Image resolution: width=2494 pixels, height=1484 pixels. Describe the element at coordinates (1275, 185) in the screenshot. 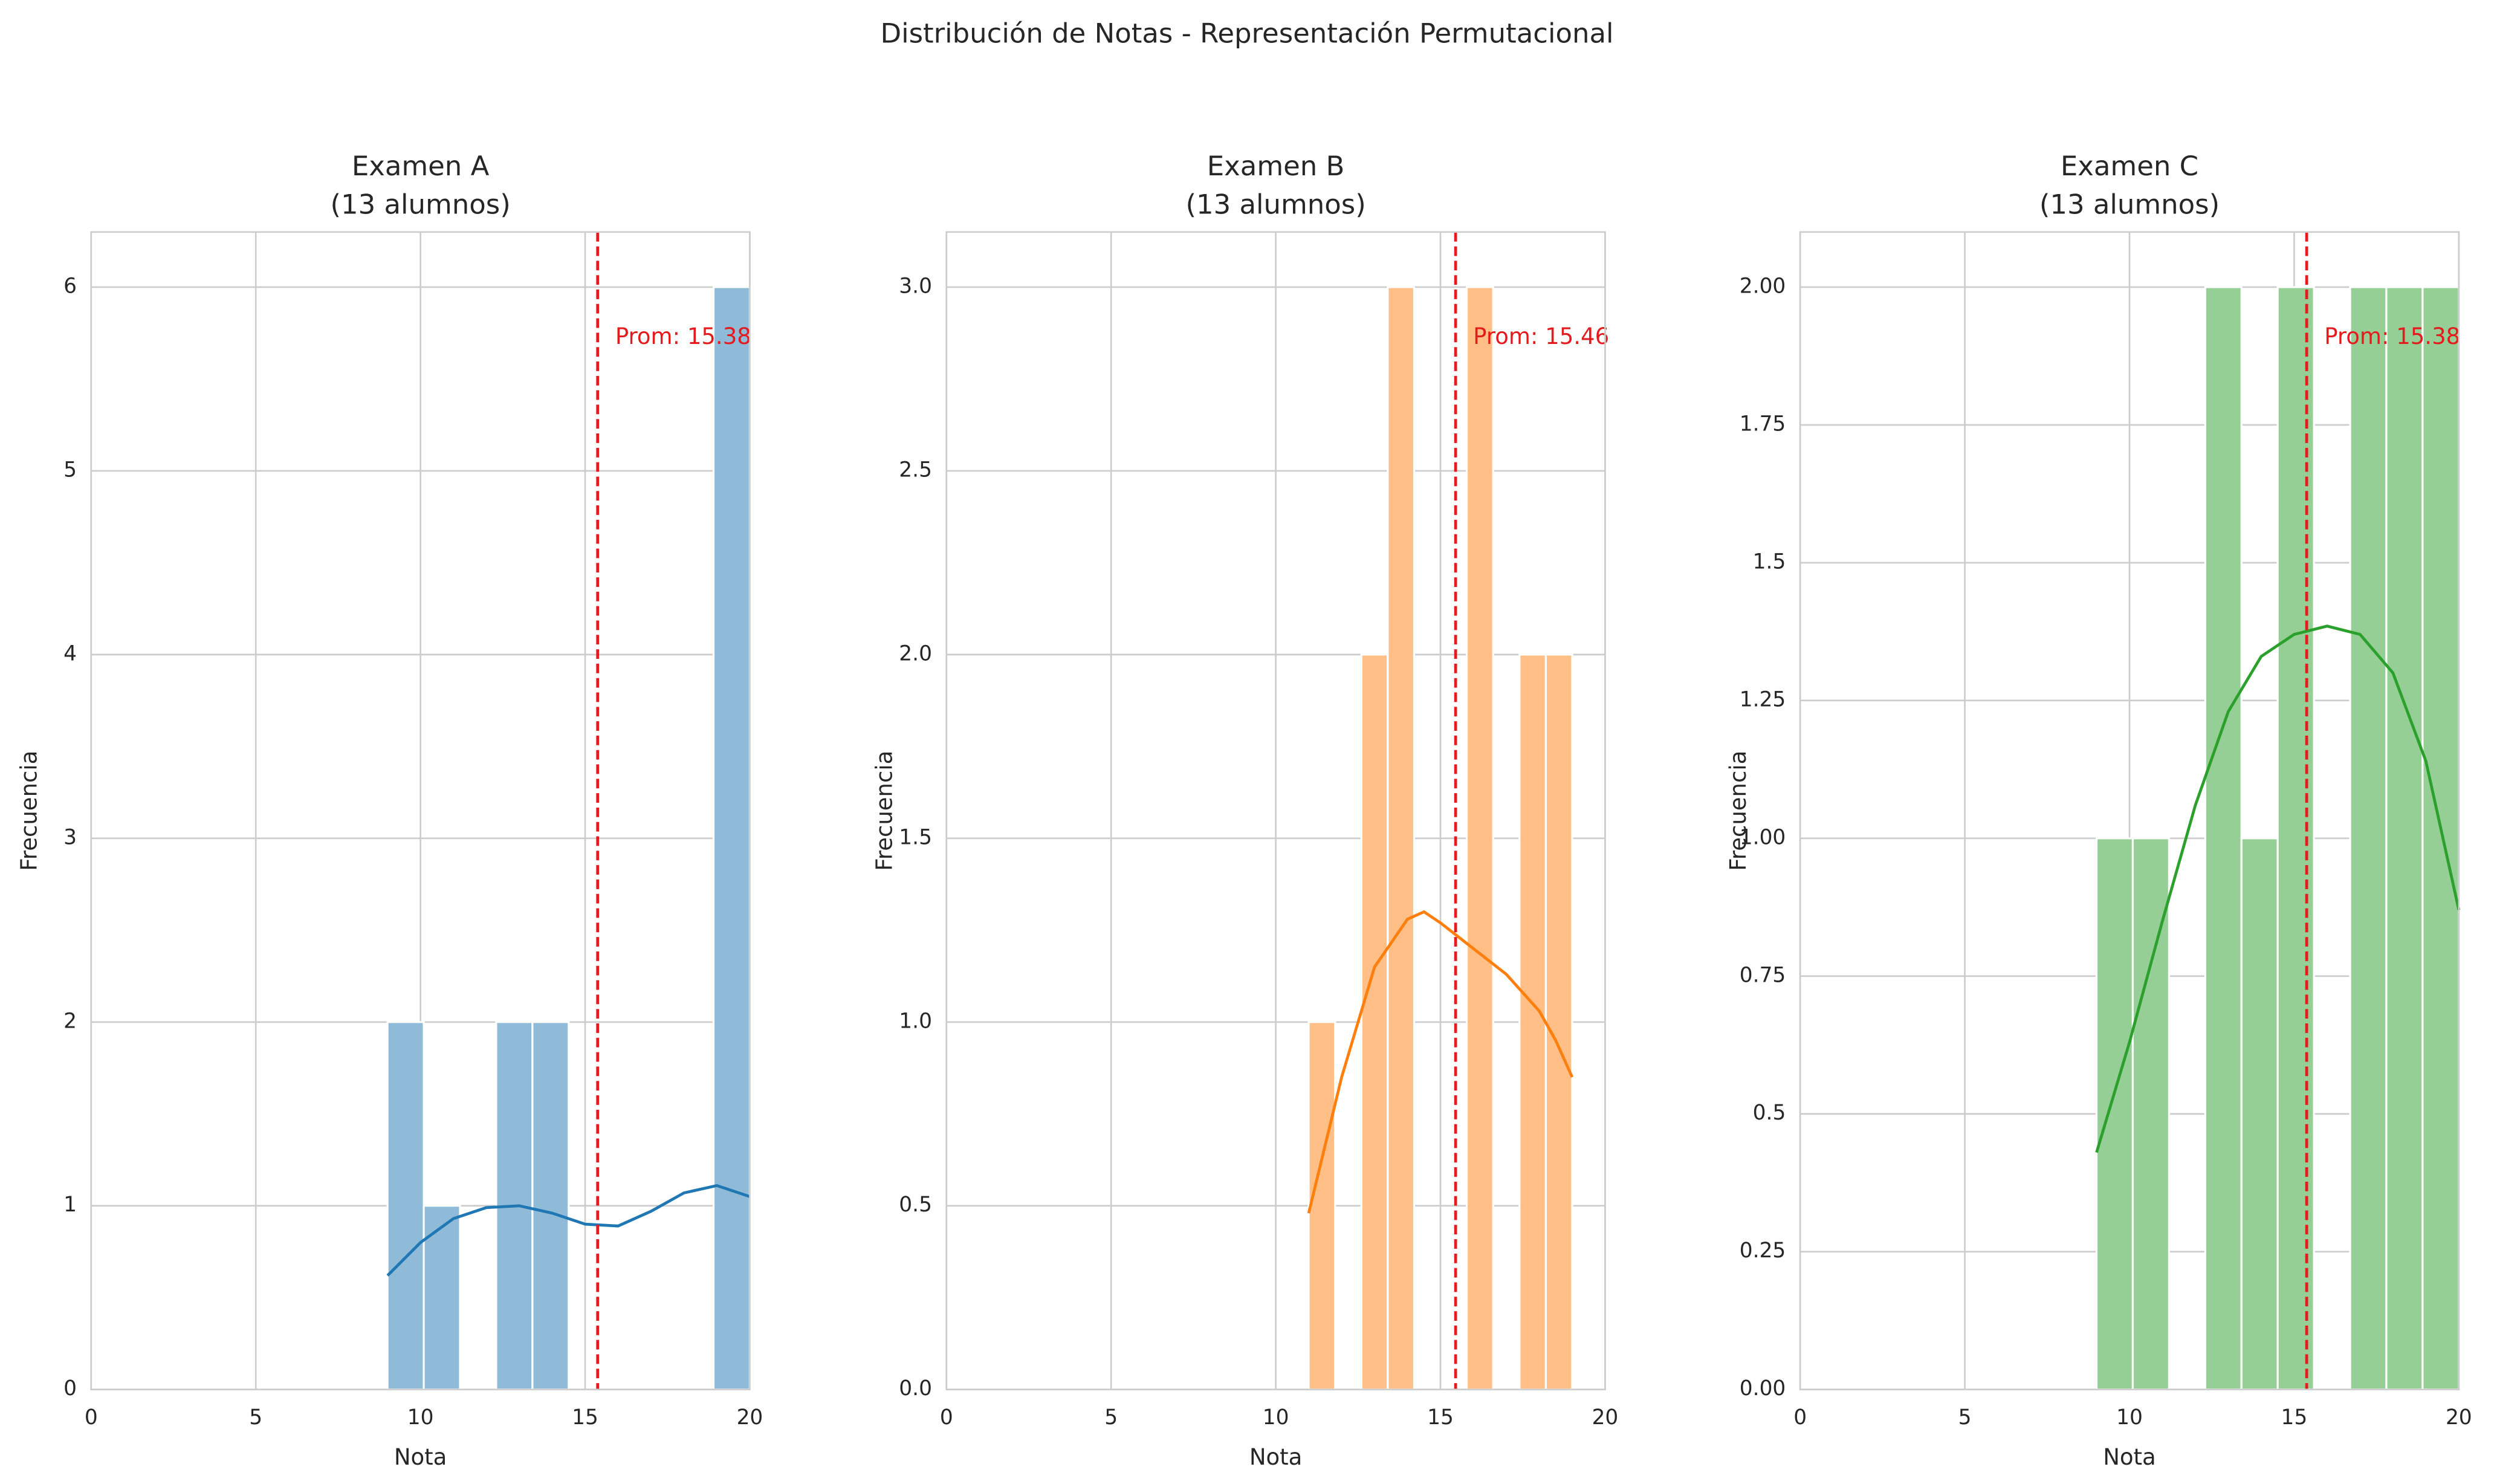

I see `subplot-title: Examen B (13 alumnos)` at that location.